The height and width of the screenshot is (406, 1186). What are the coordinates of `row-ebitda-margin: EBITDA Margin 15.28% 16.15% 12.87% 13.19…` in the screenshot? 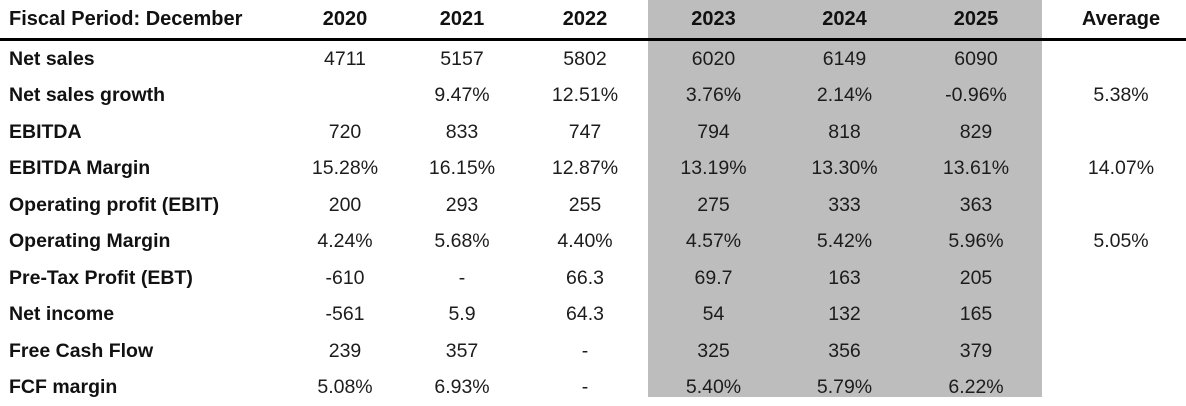 It's located at (593, 169).